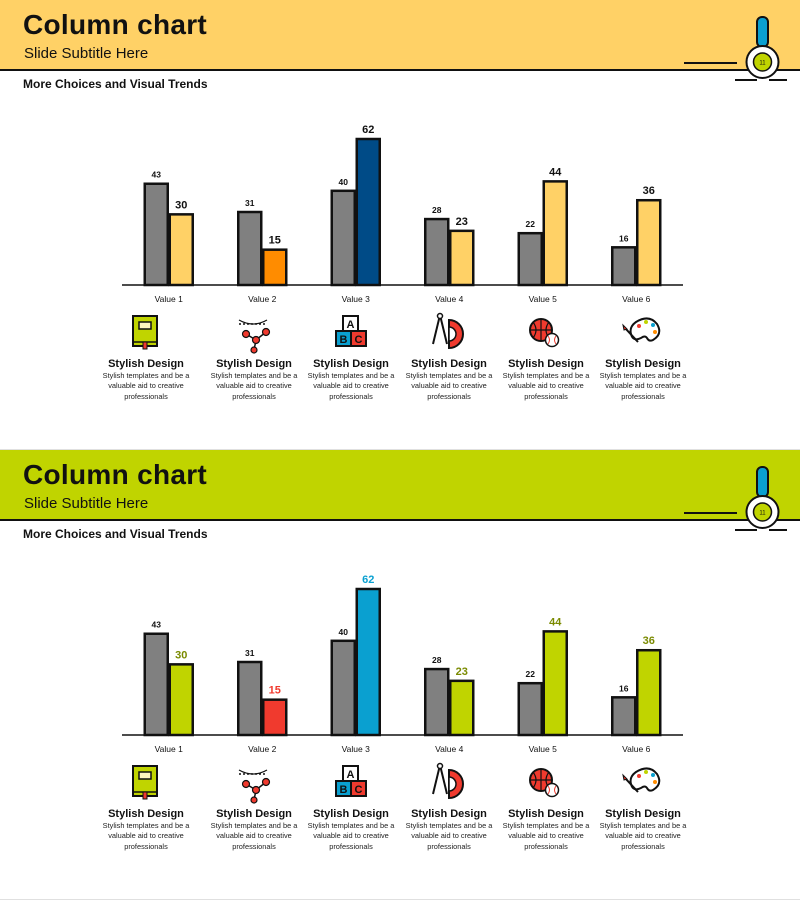 This screenshot has width=800, height=900. I want to click on svg-text: A, so click(351, 325).